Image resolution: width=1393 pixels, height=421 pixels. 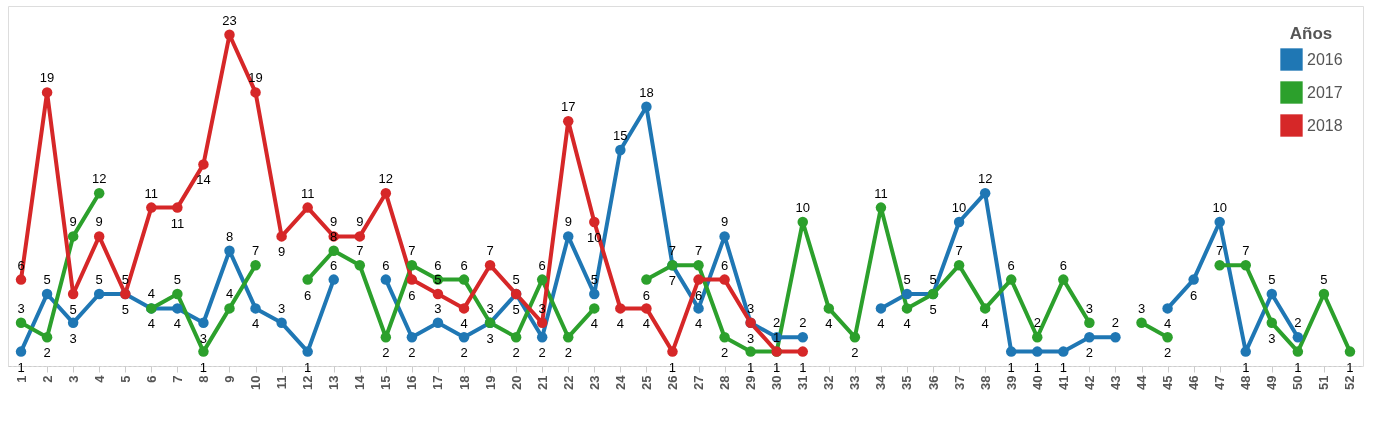 I want to click on x-tick-label: 47, so click(x=1220, y=382).